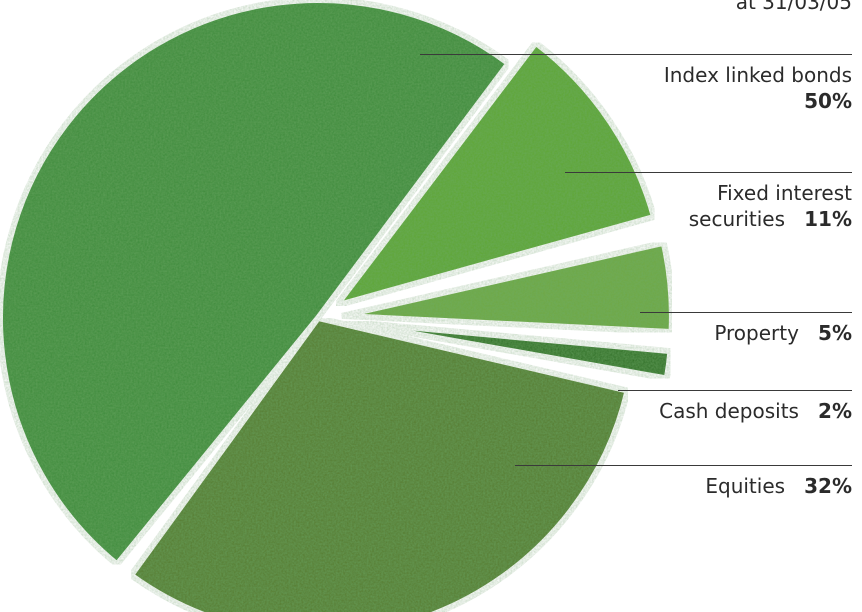 The height and width of the screenshot is (612, 862). What do you see at coordinates (683, 465) in the screenshot?
I see `leader-line-equities` at bounding box center [683, 465].